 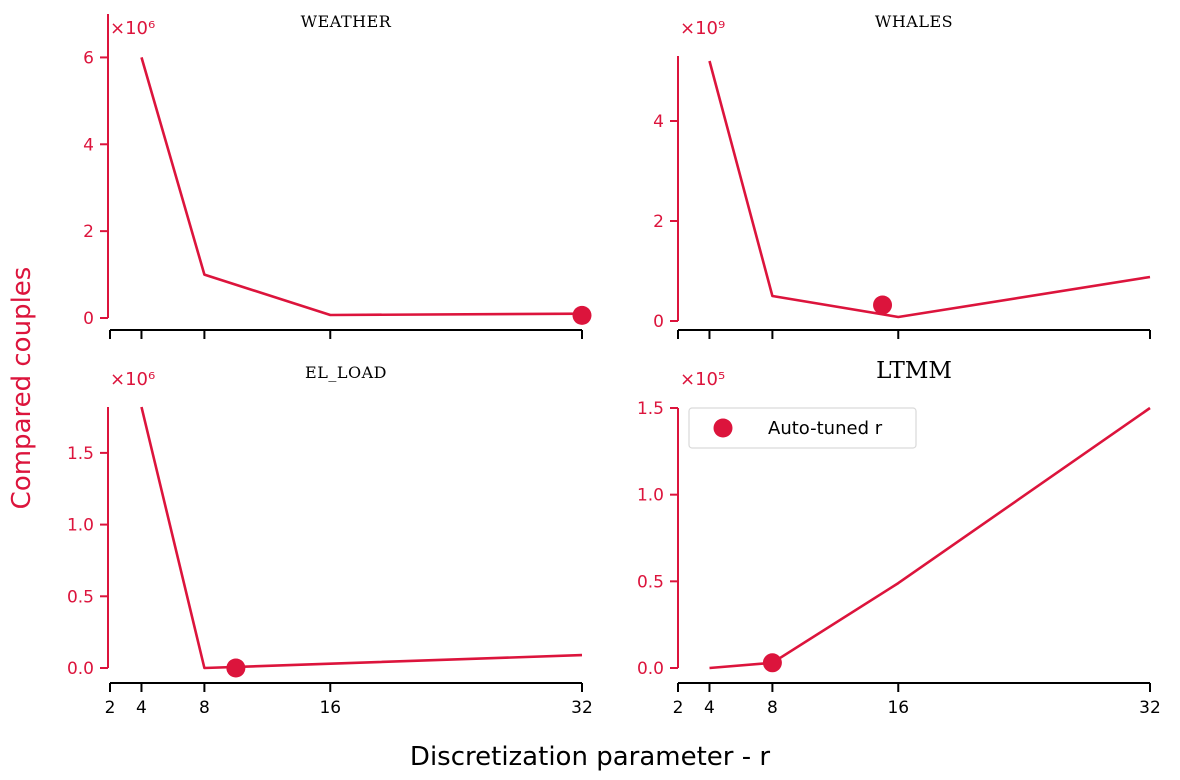 What do you see at coordinates (825, 428) in the screenshot?
I see `legend-label: Auto-tuned r` at bounding box center [825, 428].